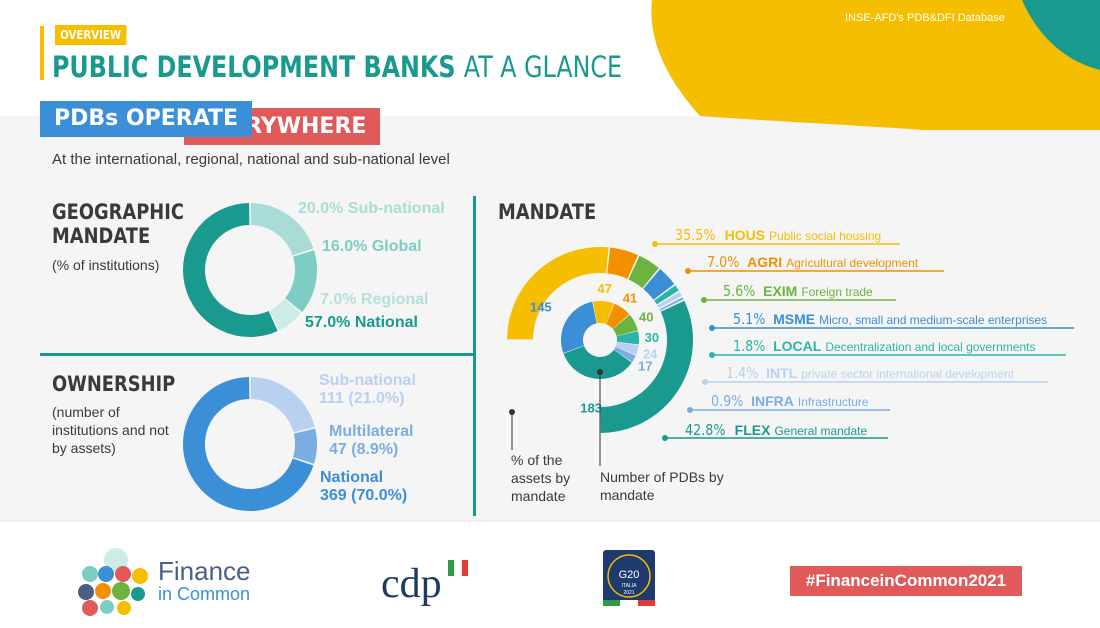  Describe the element at coordinates (662, 486) in the screenshot. I see `mandate-inner-caption: Number of PDBs by mandate` at that location.